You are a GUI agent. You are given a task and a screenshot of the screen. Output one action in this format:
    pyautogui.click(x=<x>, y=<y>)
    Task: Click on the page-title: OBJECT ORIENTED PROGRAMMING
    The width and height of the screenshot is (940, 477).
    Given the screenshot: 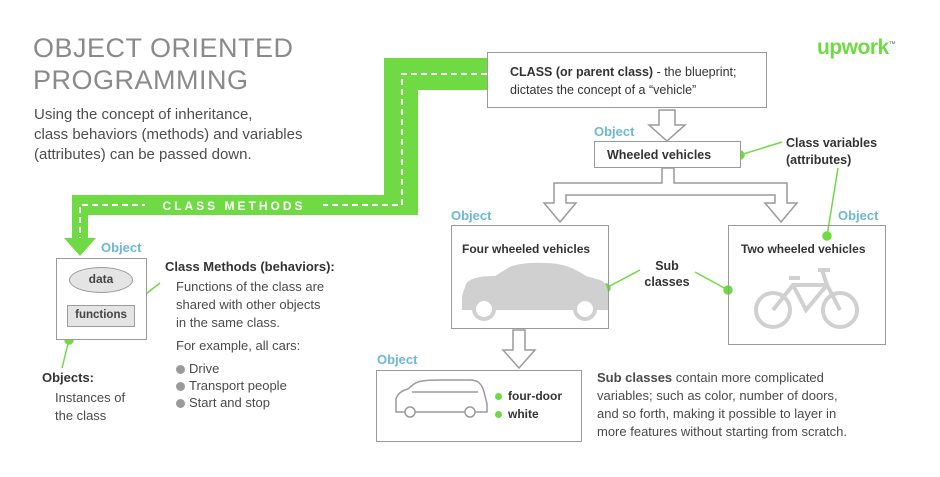 What is the action you would take?
    pyautogui.click(x=163, y=64)
    